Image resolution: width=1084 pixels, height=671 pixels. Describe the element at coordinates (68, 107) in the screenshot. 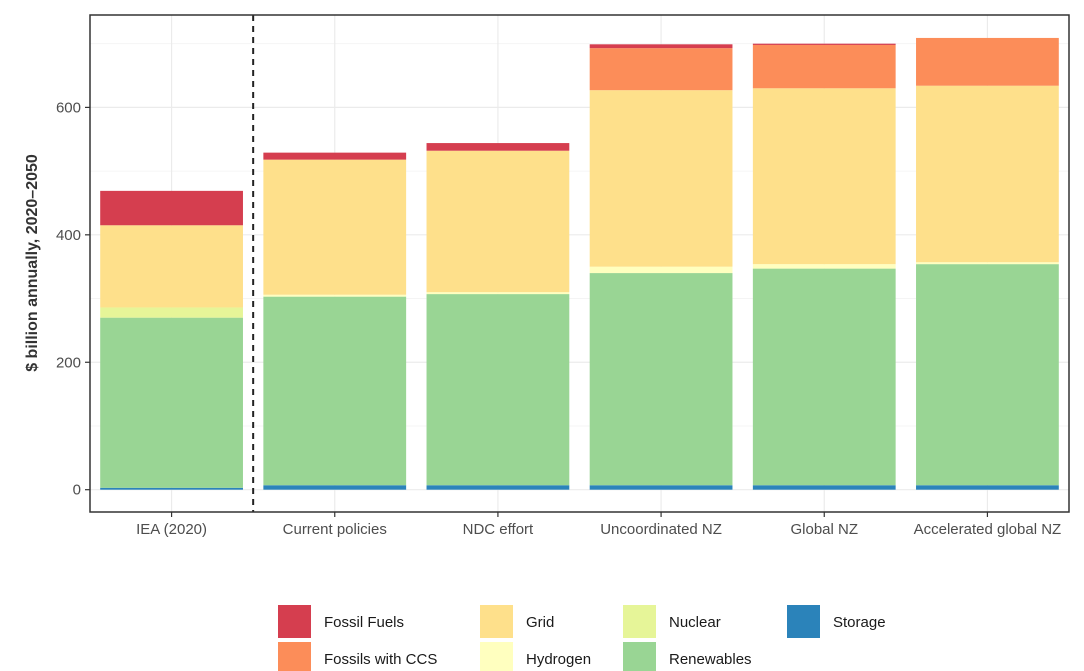

I see `y-tick-label: 600` at that location.